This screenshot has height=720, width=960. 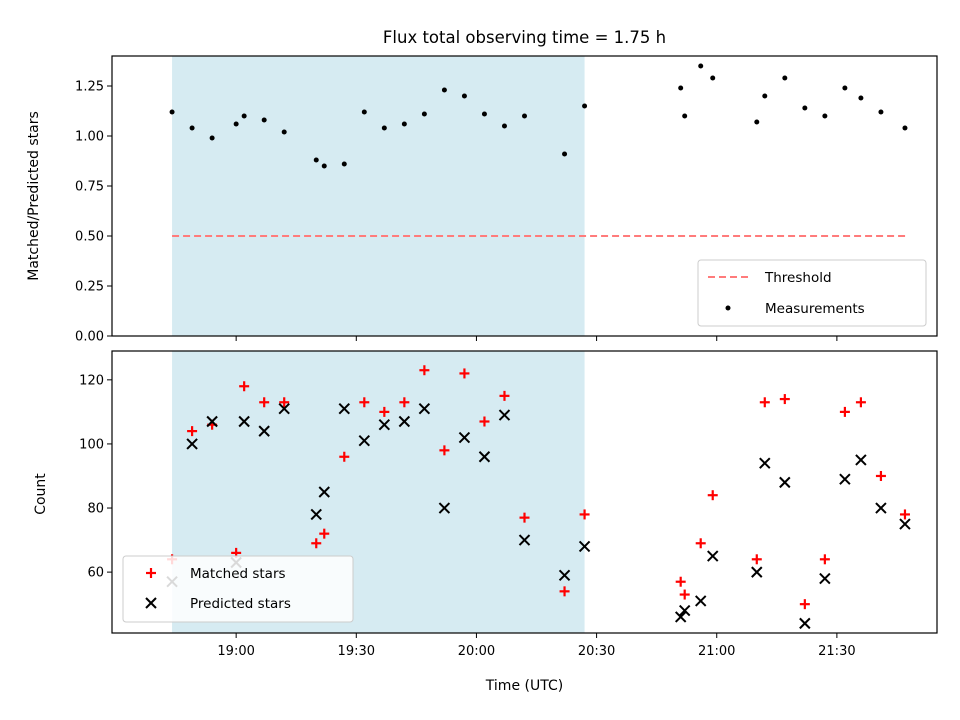 What do you see at coordinates (89, 137) in the screenshot?
I see `y-tick-label: 1.00` at bounding box center [89, 137].